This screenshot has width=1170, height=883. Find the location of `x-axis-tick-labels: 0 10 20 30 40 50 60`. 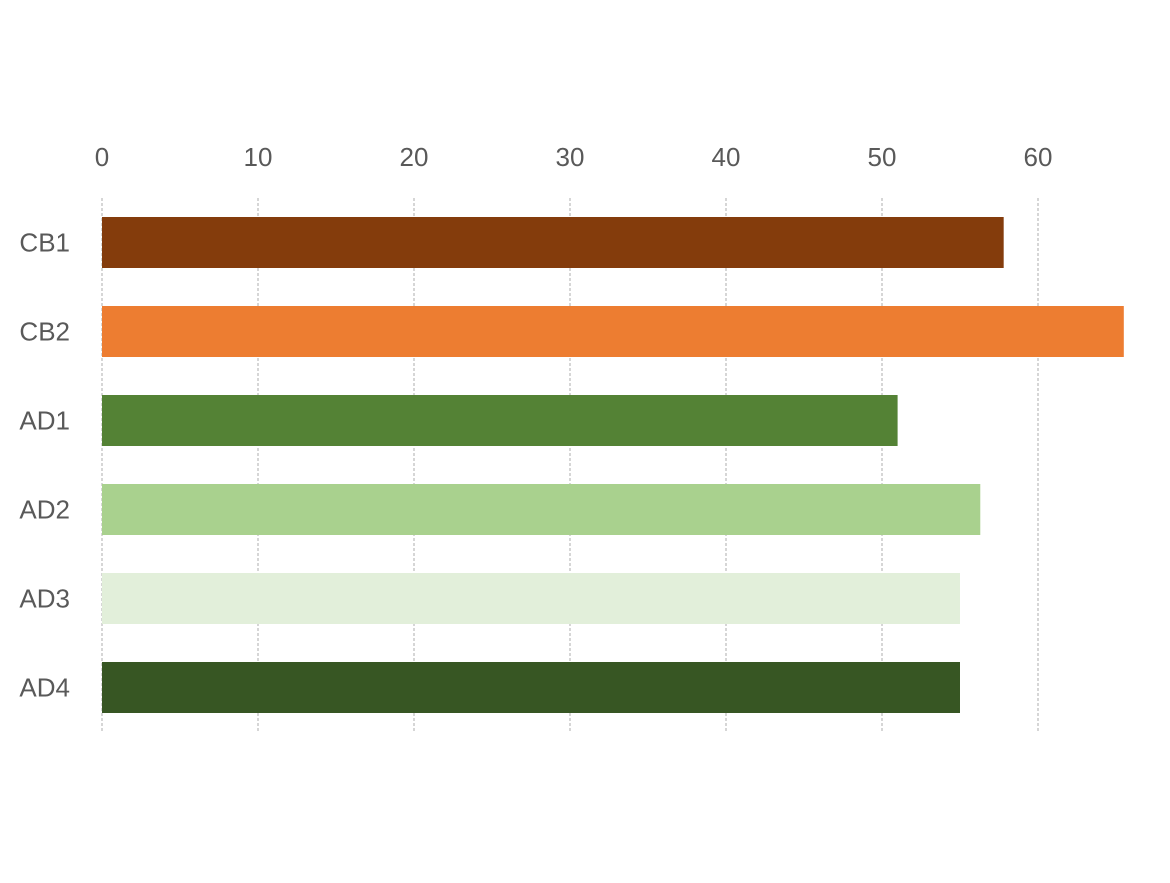

x-axis-tick-labels: 0 10 20 30 40 50 60 is located at coordinates (574, 157).